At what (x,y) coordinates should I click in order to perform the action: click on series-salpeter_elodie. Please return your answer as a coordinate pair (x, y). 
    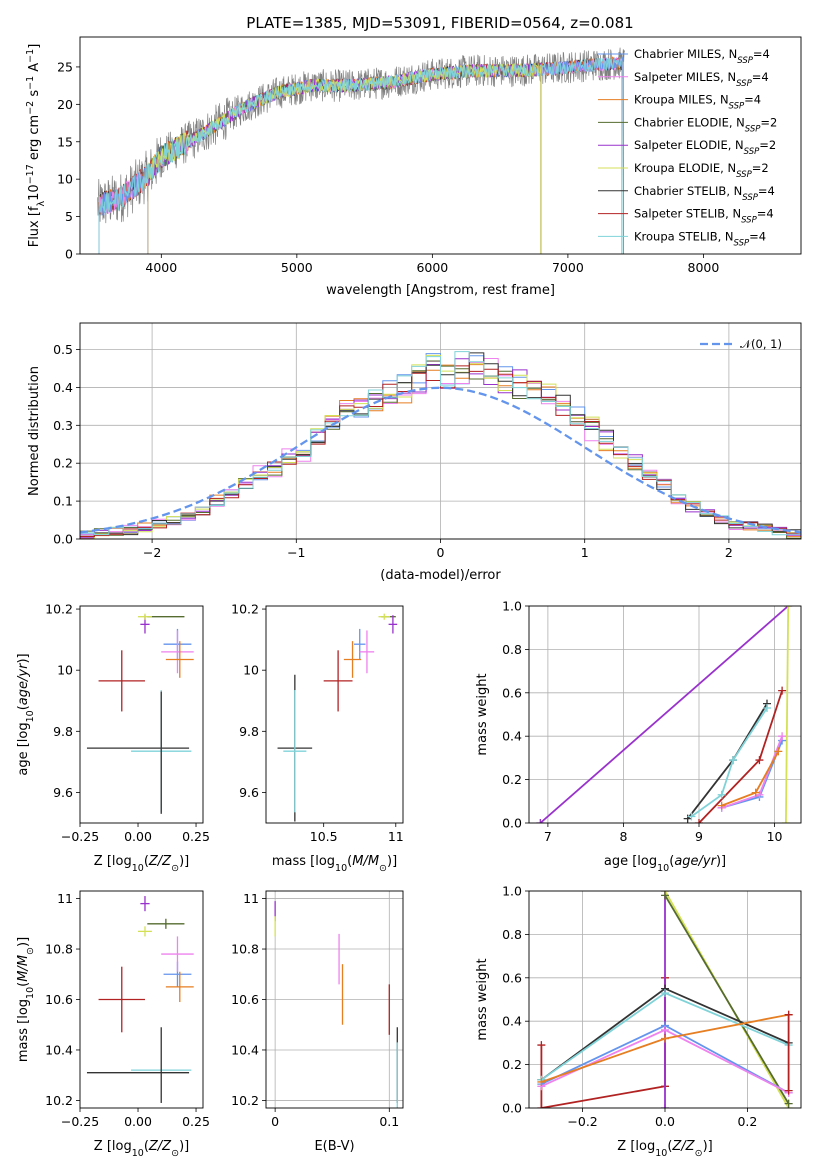
    Looking at the image, I should click on (665, 999).